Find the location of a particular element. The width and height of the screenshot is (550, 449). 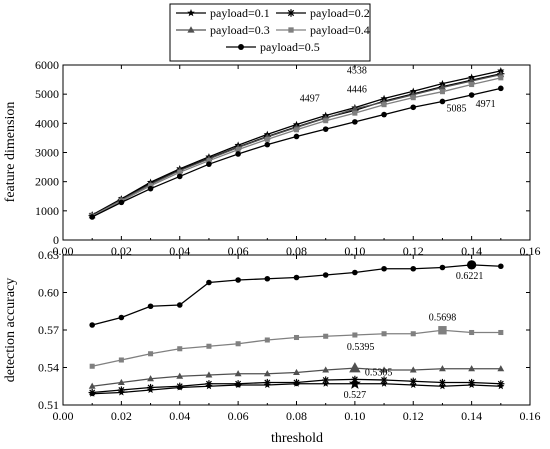

bot-x-tick-label: 0.06 is located at coordinates (238, 416).